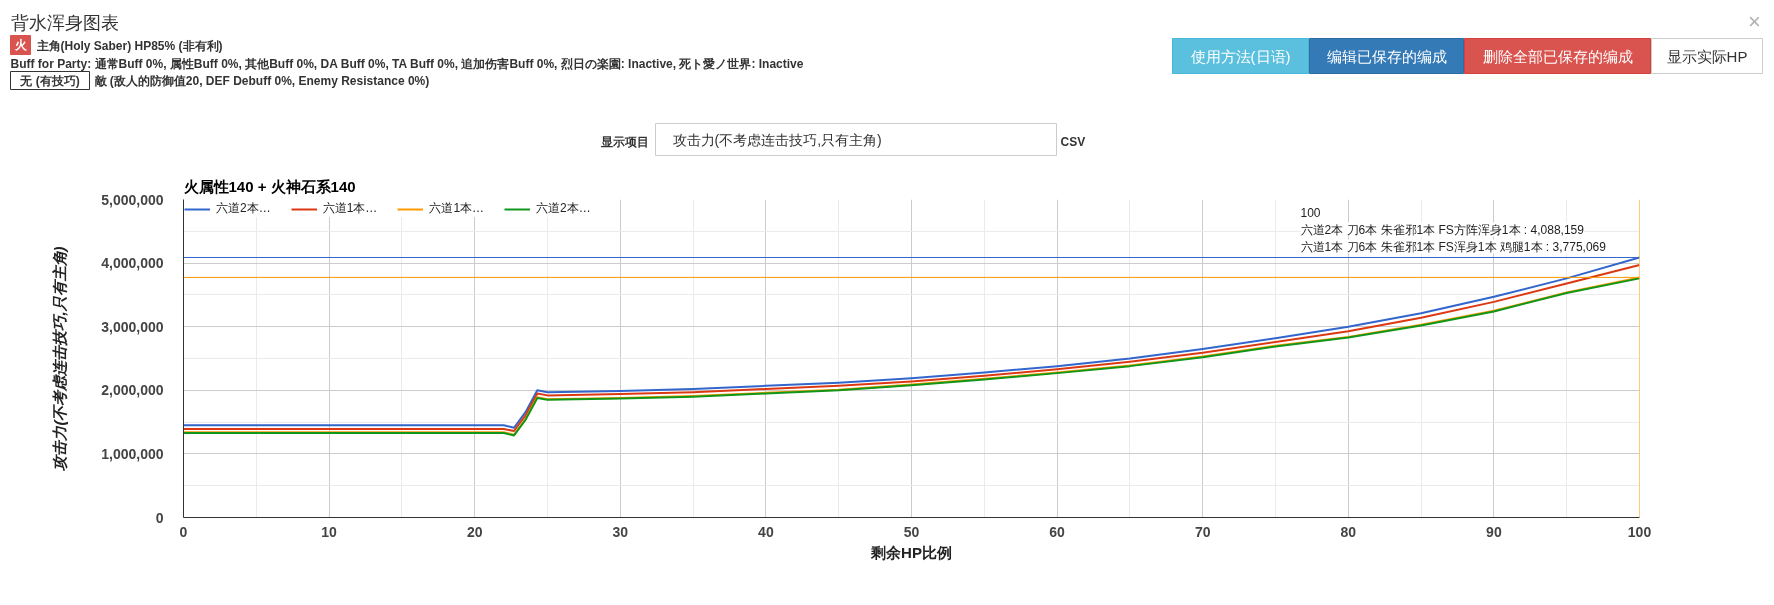 Image resolution: width=1774 pixels, height=605 pixels. What do you see at coordinates (407, 63) in the screenshot?
I see `text: Buff for Party: 通常Buff 0%, 属性Buff 0%, 其他Buff 0%, DA Buff 0%, TA Buff 0%, 追加伤害Buff 0%, 烈日の楽園: Inactive, 死ト愛ノ世界: Inactive` at bounding box center [407, 63].